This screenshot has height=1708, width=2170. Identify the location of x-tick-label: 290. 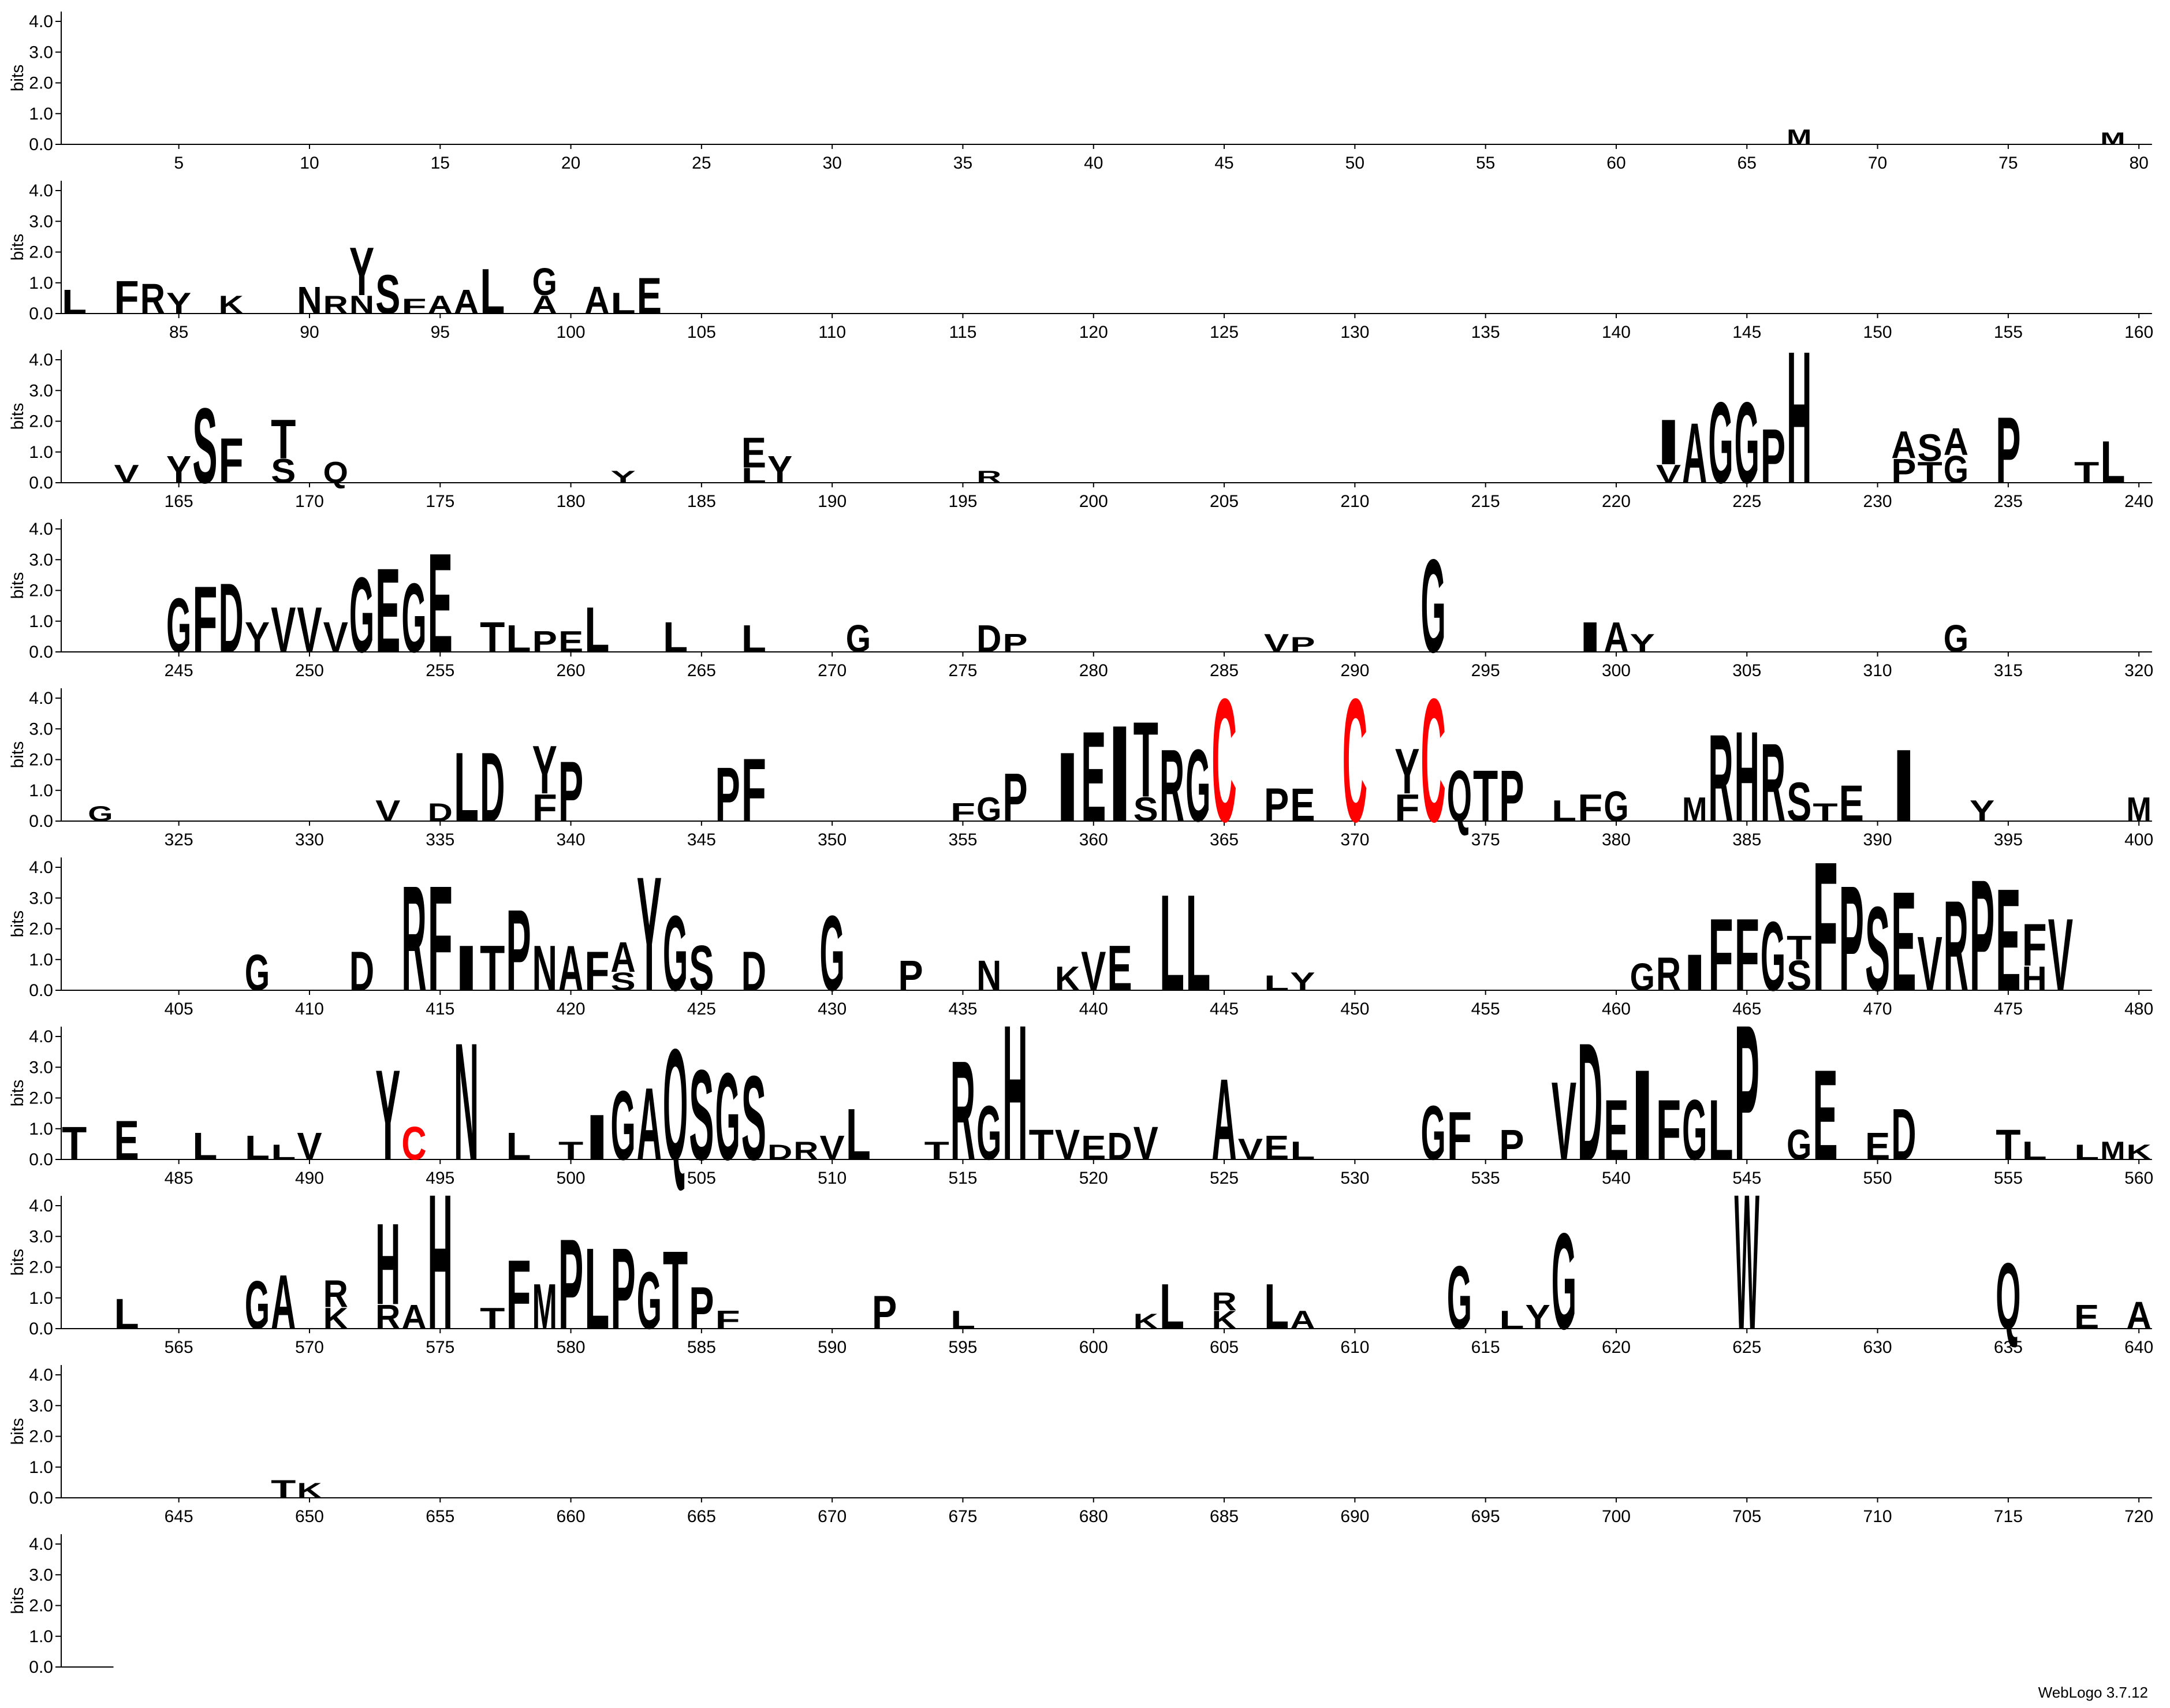
(1355, 670).